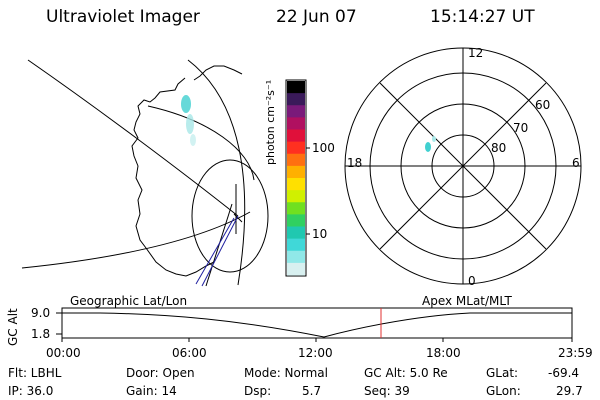  I want to click on status-glat-value: -69.4, so click(564, 373).